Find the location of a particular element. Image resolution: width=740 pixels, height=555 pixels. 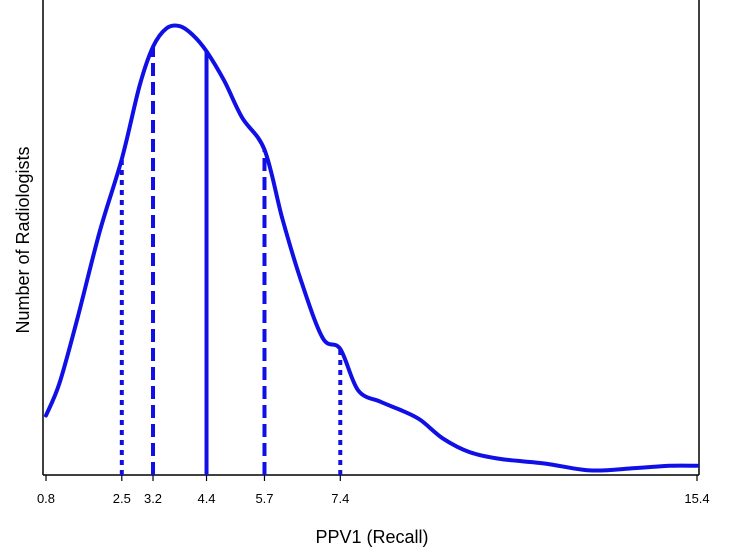

x-tick-label: 5.7 is located at coordinates (264, 498).